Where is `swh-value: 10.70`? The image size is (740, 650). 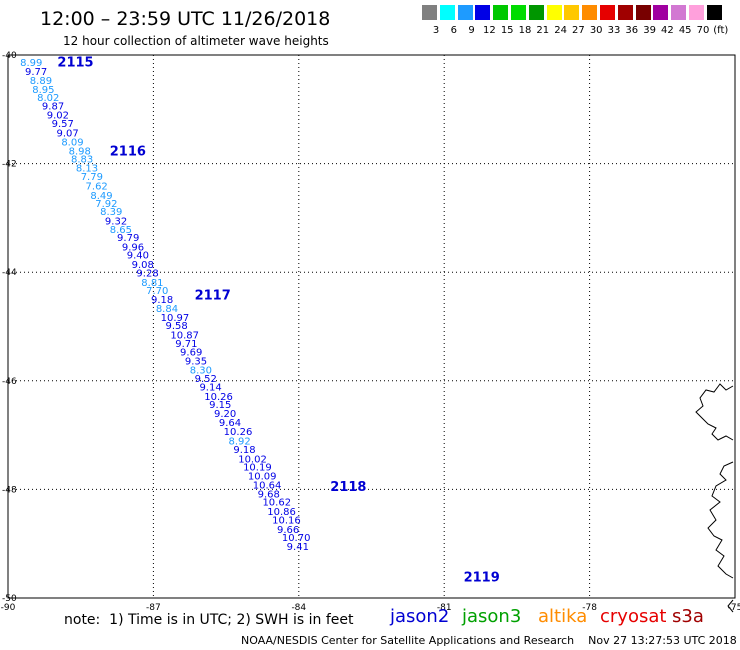 swh-value: 10.70 is located at coordinates (296, 538).